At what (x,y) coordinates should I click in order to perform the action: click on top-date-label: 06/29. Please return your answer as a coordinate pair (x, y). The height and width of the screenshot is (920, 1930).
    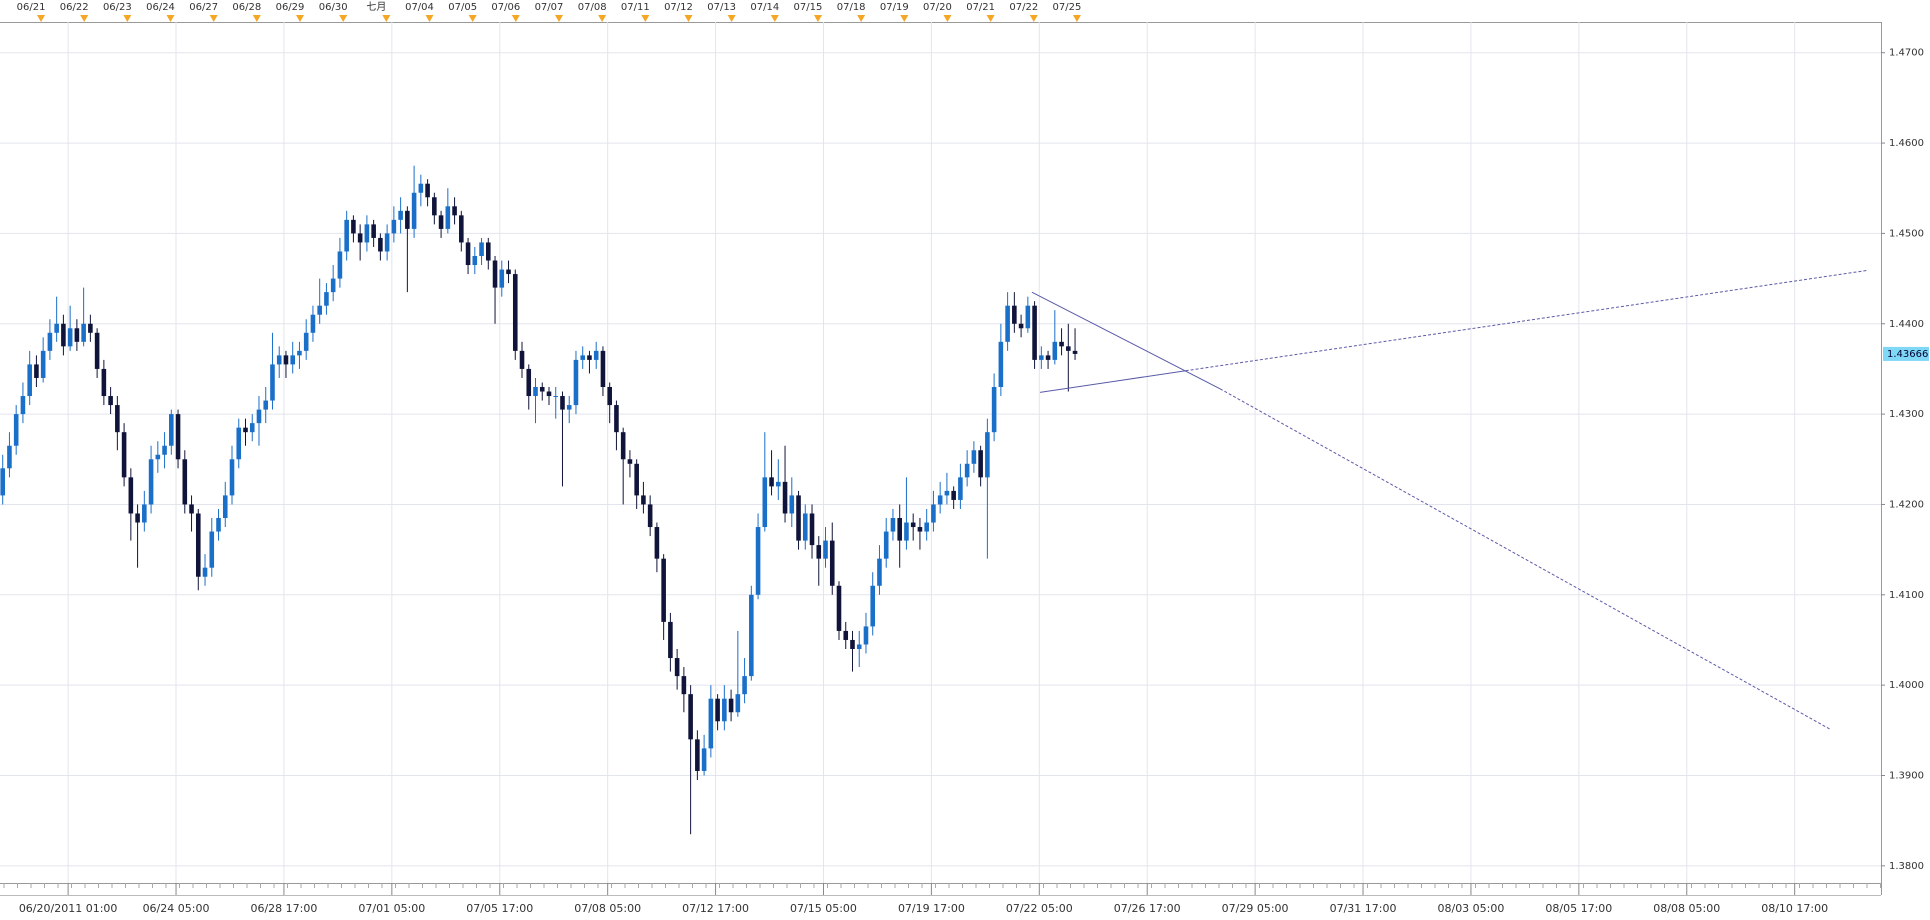
    Looking at the image, I should click on (290, 7).